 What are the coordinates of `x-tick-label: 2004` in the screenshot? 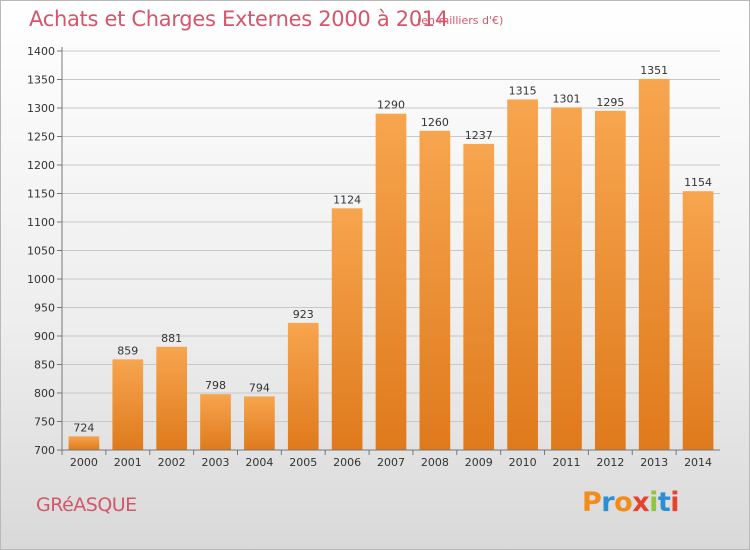 It's located at (259, 462).